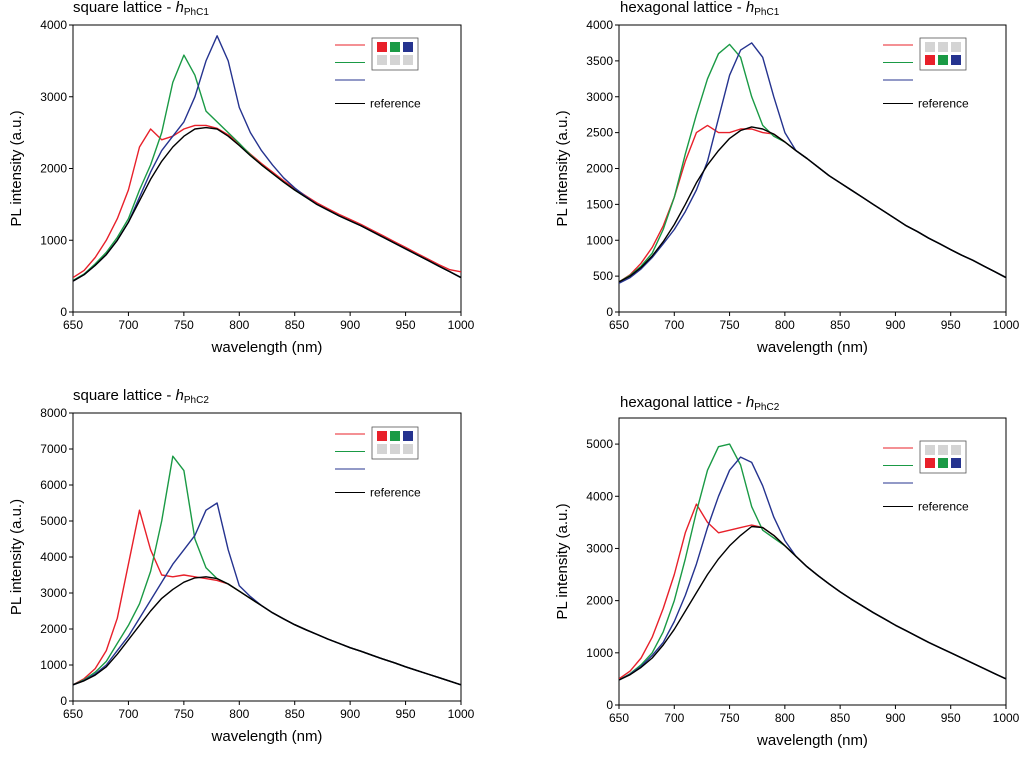 Image resolution: width=1024 pixels, height=764 pixels. I want to click on chart-title: hexagonal lattice - hPhC1, so click(700, 9).